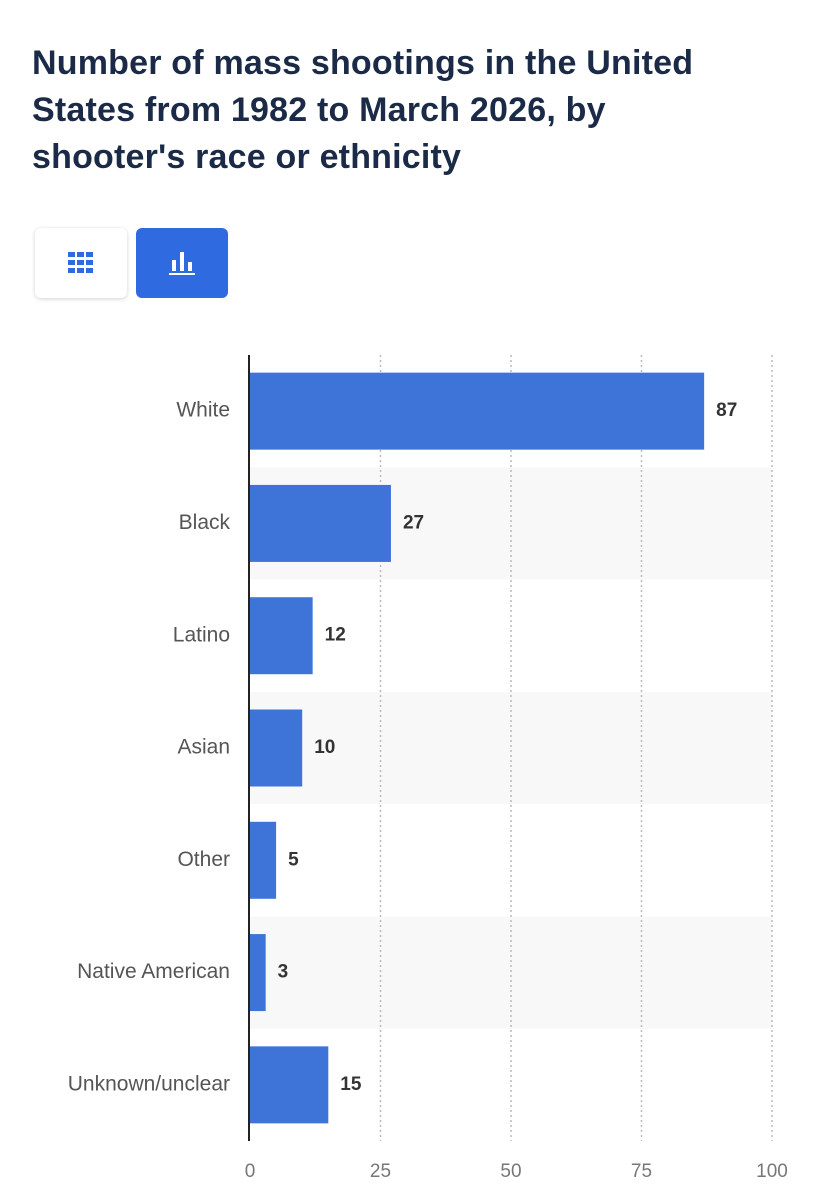 The height and width of the screenshot is (1200, 815). I want to click on y-tick-label: Unknown/unclear, so click(149, 1083).